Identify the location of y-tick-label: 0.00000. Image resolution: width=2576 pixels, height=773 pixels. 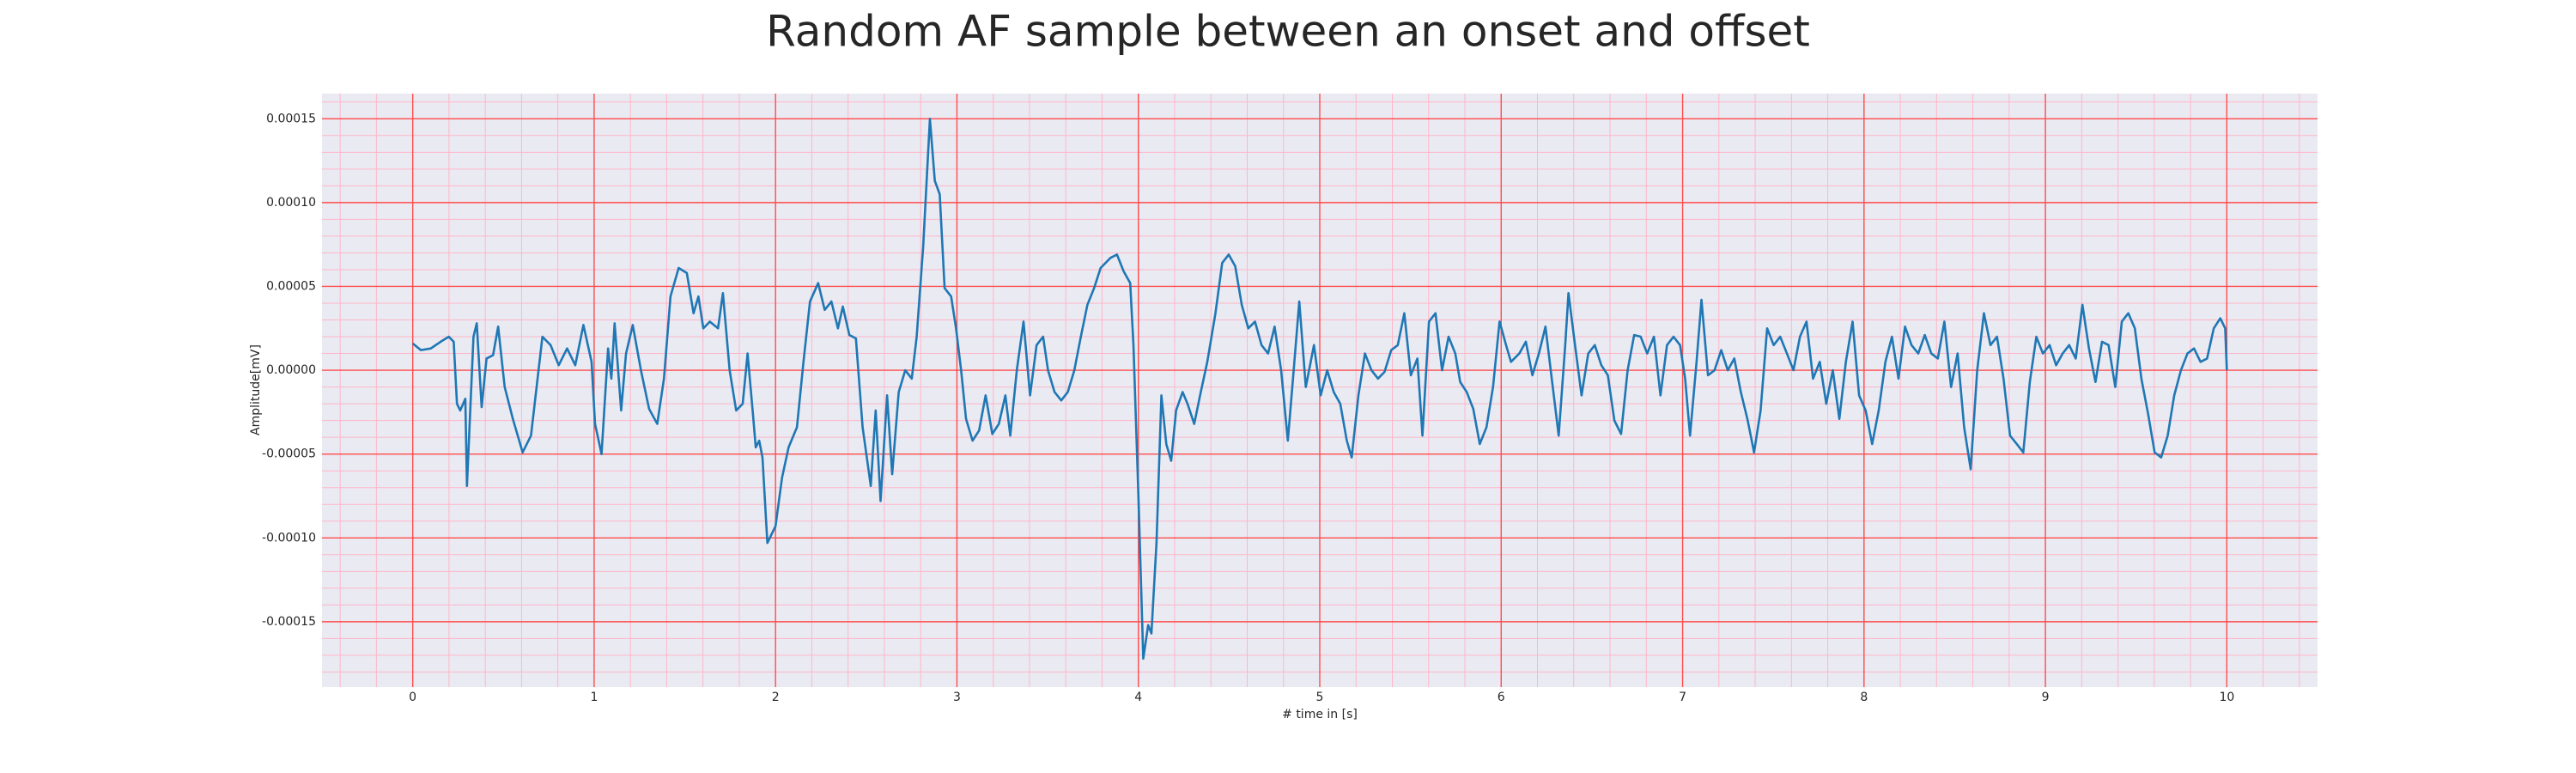
(291, 370).